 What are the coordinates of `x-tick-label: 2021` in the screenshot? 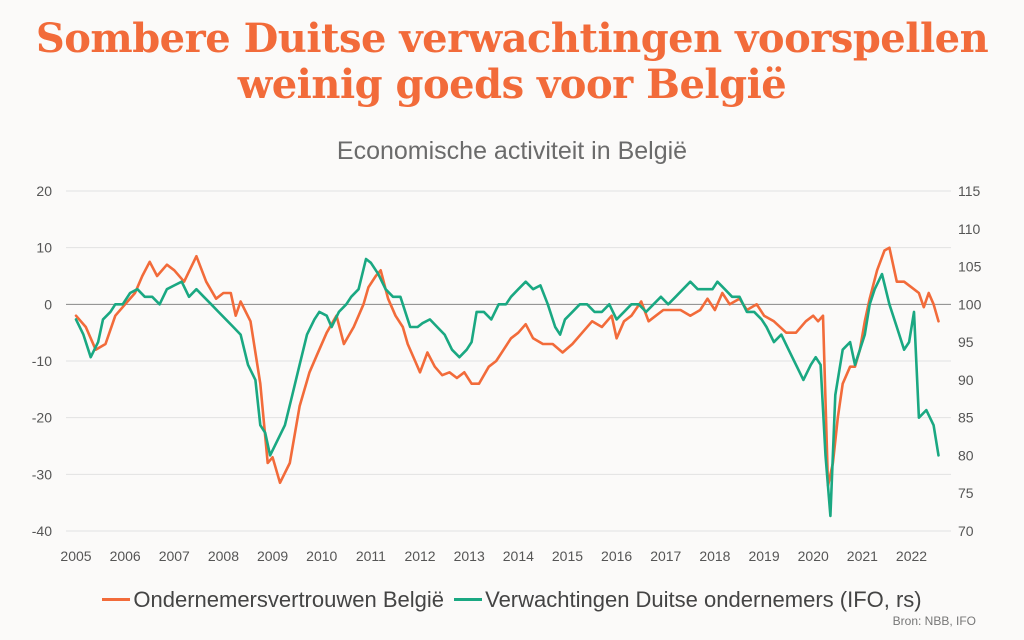 It's located at (862, 556).